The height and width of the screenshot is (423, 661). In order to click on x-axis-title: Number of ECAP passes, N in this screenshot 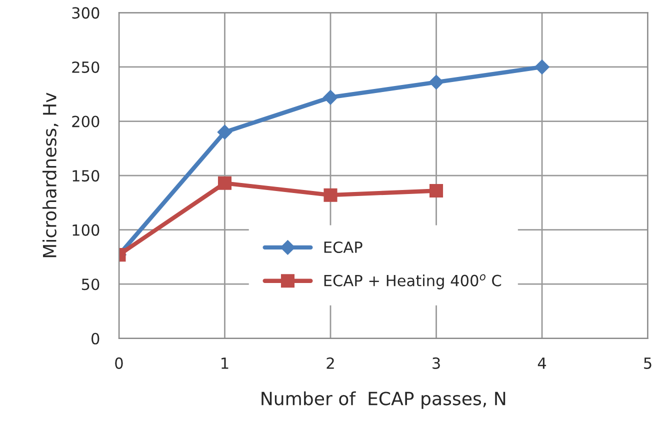, I will do `click(384, 400)`.